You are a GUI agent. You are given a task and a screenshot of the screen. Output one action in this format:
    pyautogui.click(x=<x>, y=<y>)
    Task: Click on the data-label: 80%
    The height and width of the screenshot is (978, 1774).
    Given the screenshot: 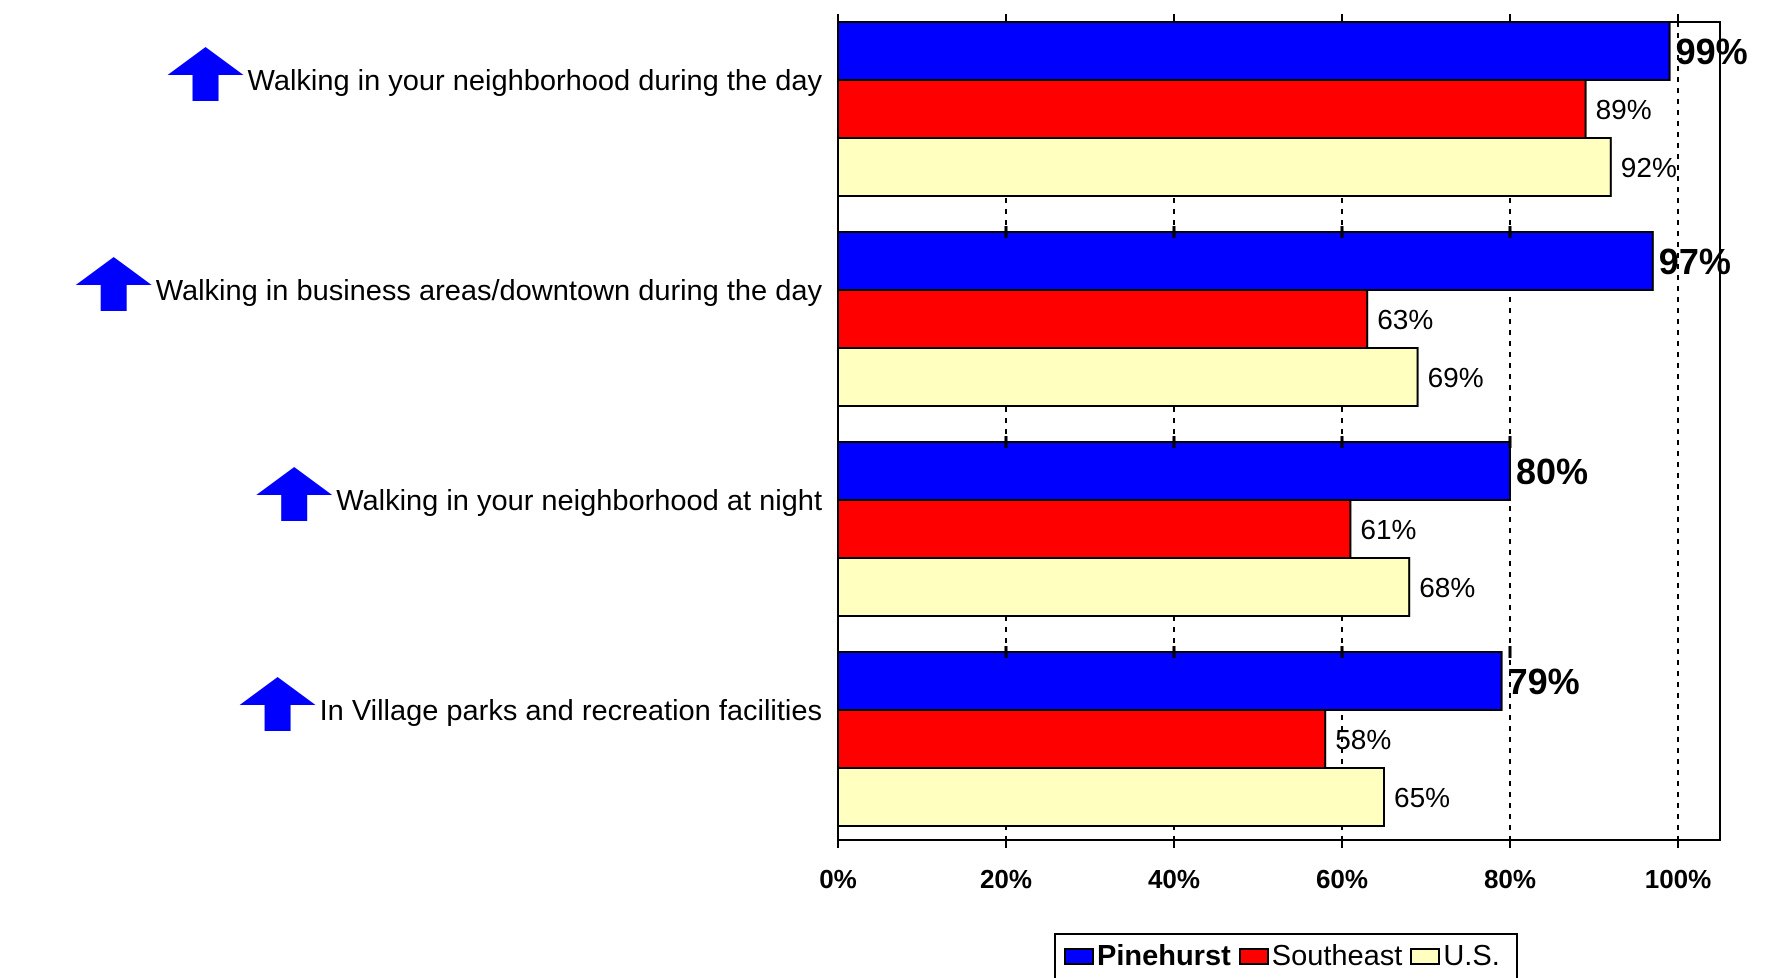 What is the action you would take?
    pyautogui.click(x=1552, y=471)
    